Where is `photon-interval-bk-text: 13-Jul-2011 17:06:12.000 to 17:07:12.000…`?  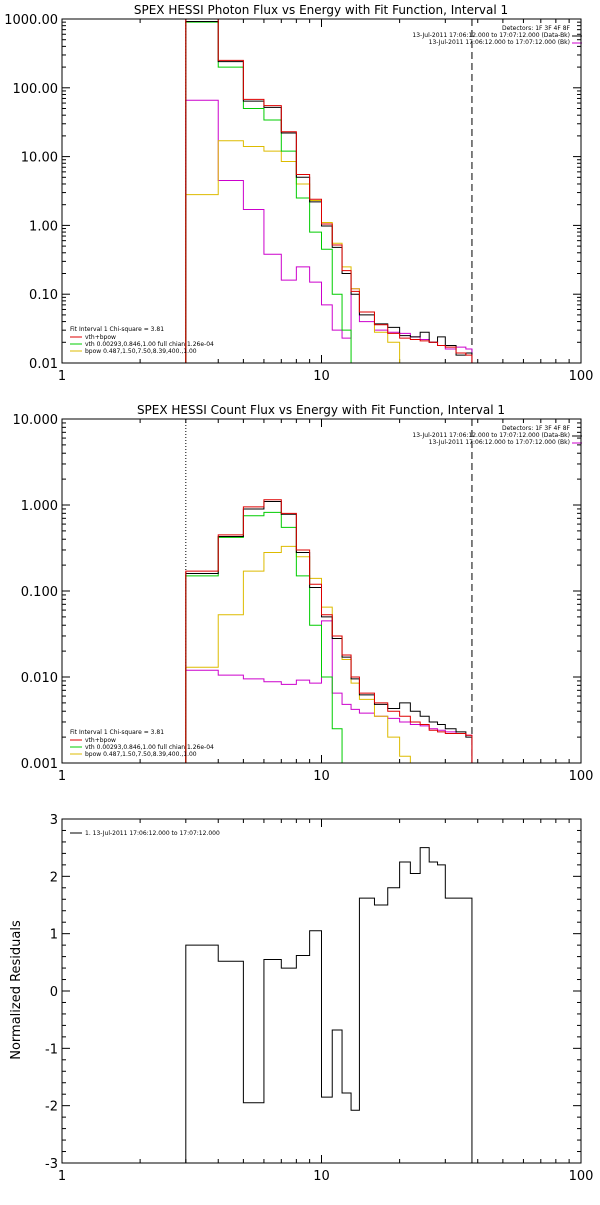 photon-interval-bk-text: 13-Jul-2011 17:06:12.000 to 17:07:12.000… is located at coordinates (499, 42).